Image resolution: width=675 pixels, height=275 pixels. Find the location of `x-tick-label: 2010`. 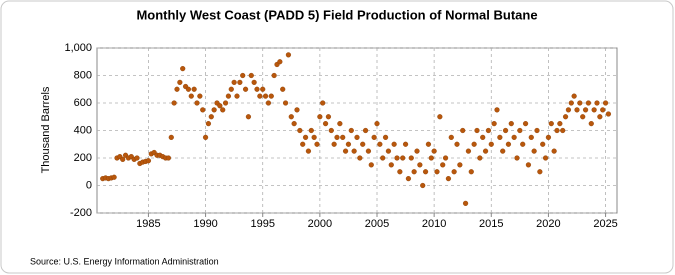

x-tick-label: 2010 is located at coordinates (434, 224).